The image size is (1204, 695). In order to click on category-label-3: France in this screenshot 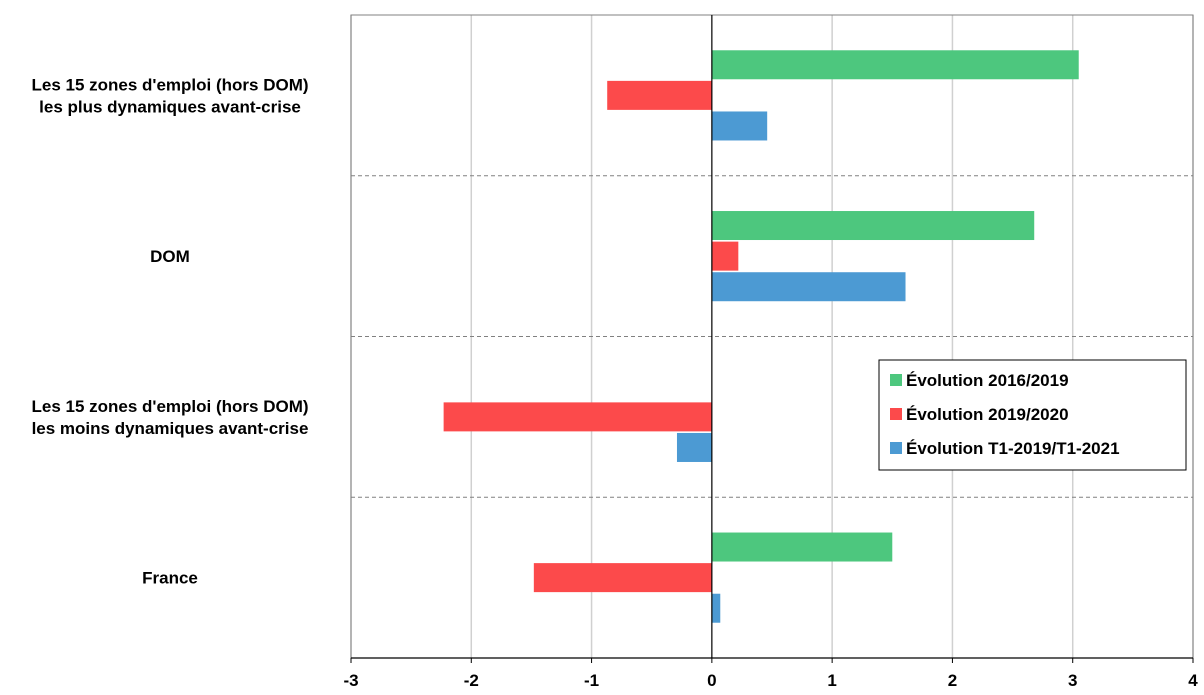, I will do `click(170, 578)`.